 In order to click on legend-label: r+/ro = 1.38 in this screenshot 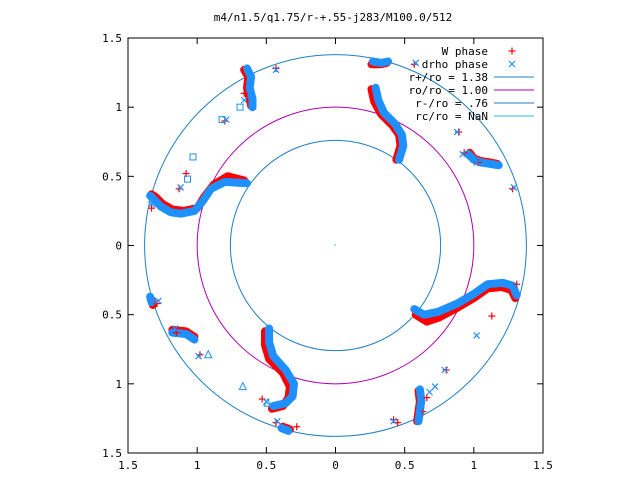, I will do `click(448, 77)`.